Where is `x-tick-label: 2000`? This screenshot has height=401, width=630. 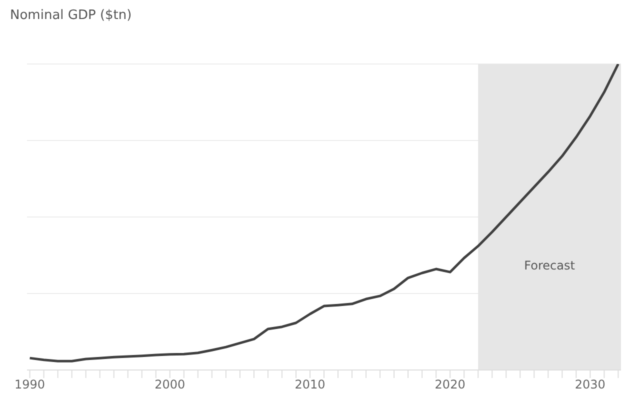 x-tick-label: 2000 is located at coordinates (170, 385).